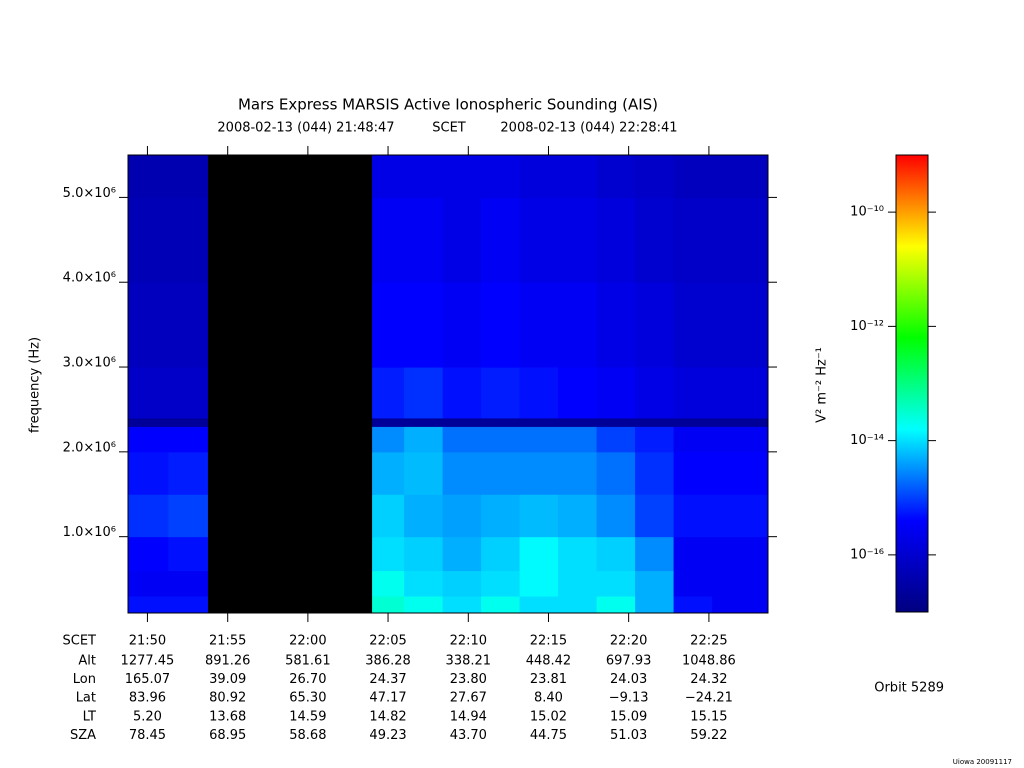 The image size is (1024, 768). Describe the element at coordinates (548, 641) in the screenshot. I see `x-tick-label: 22:15` at that location.